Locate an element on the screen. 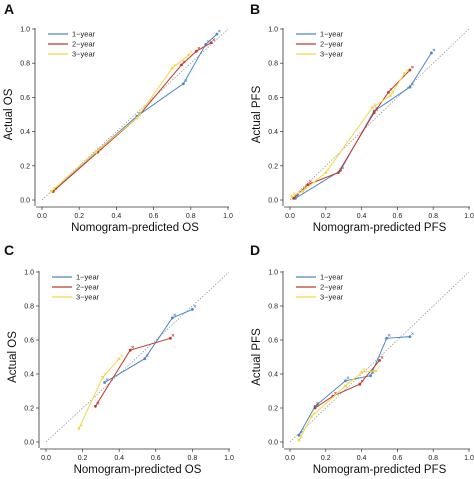 The image size is (474, 479). ideal-reference-line is located at coordinates (379, 114).